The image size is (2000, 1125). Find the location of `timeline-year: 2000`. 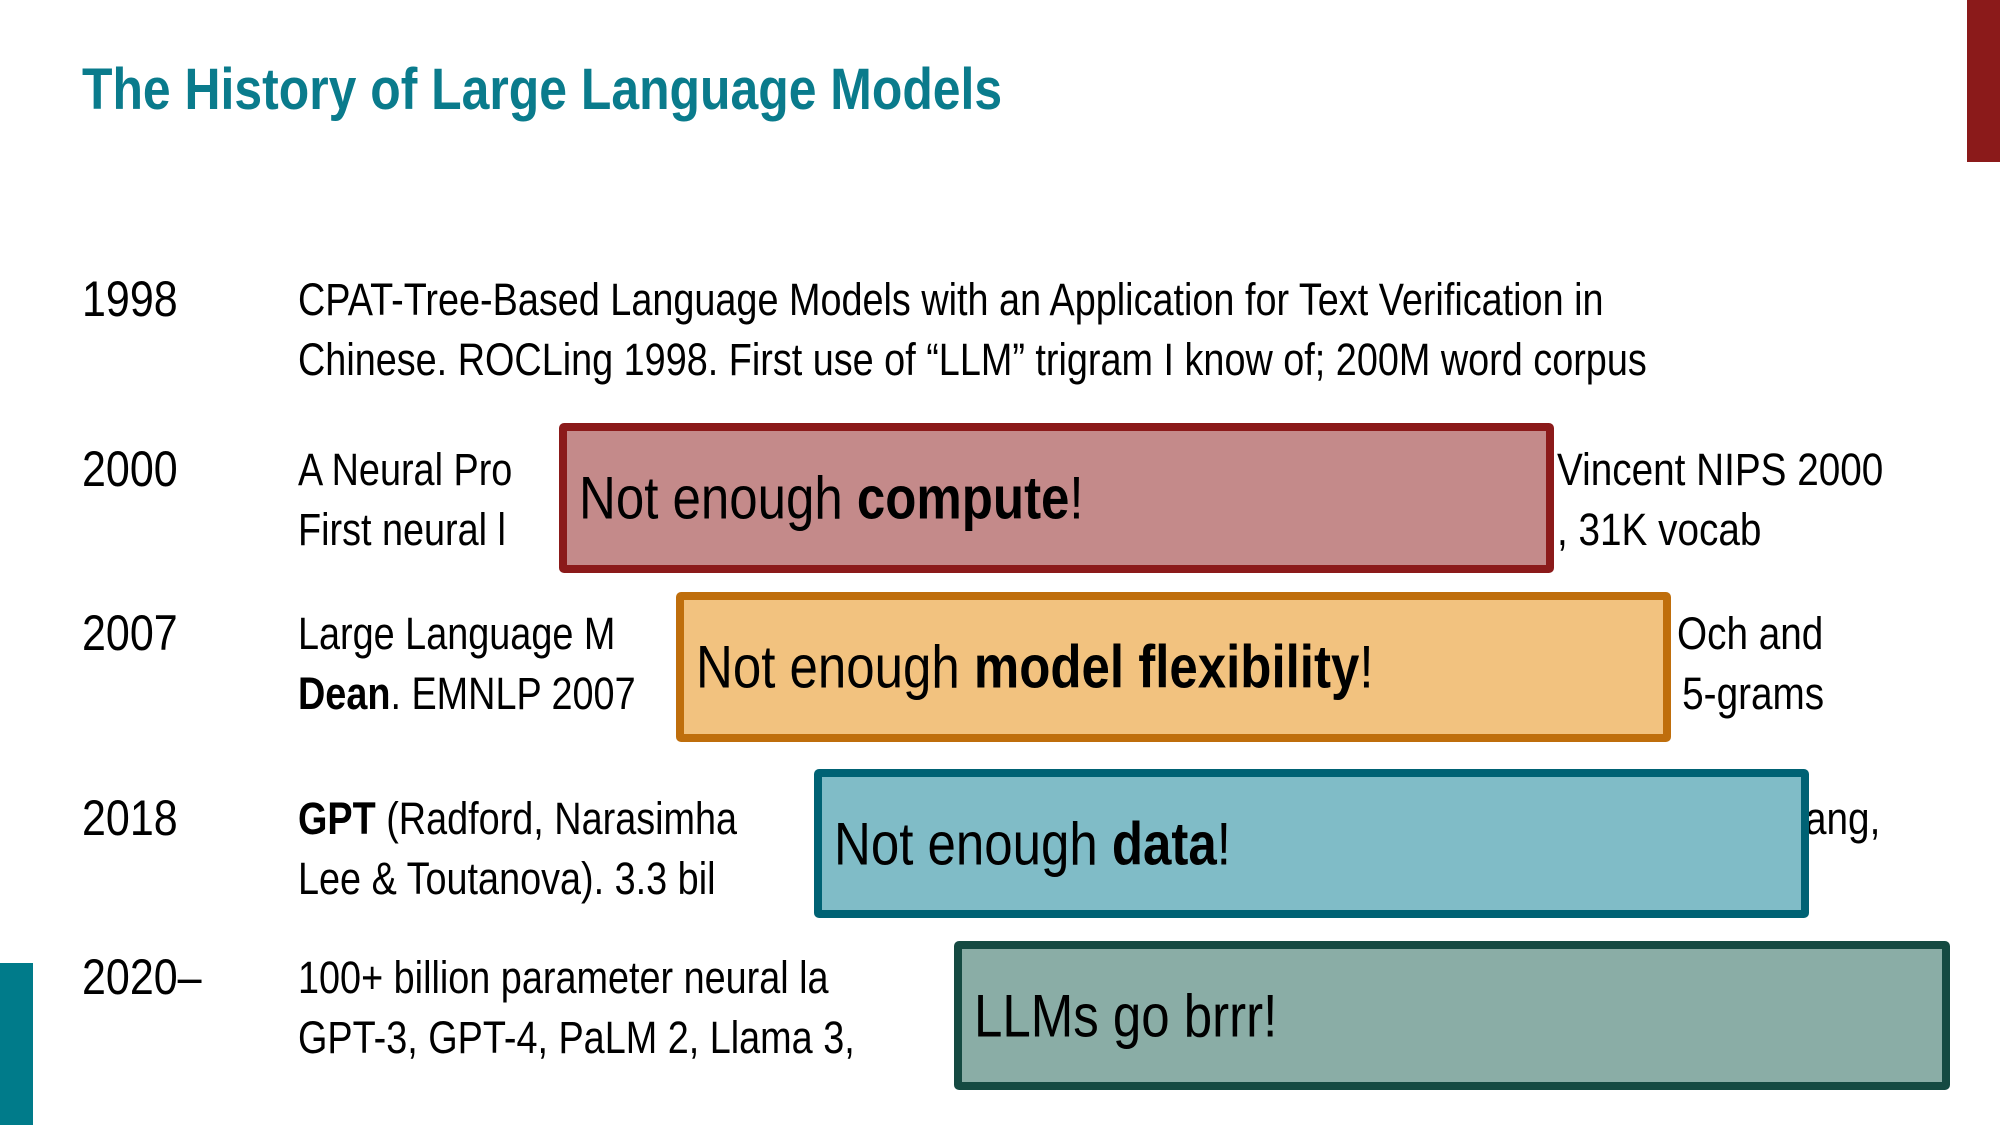

timeline-year: 2000 is located at coordinates (130, 469).